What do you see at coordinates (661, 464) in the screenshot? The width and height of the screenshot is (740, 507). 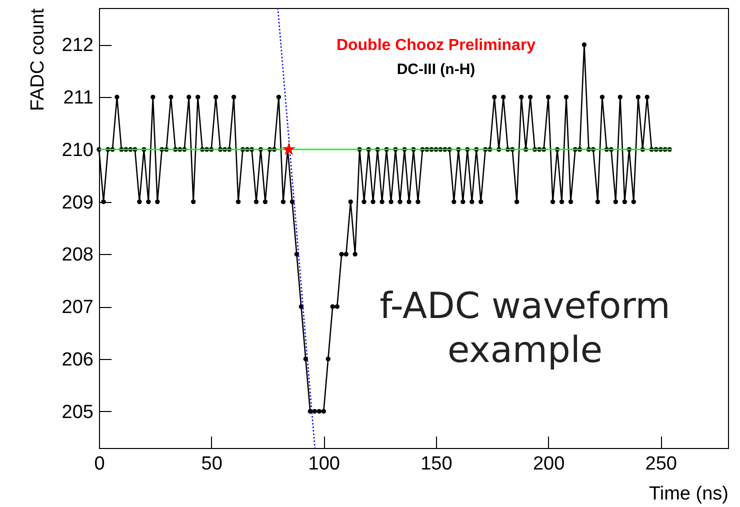 I see `x-tick-label: 250` at bounding box center [661, 464].